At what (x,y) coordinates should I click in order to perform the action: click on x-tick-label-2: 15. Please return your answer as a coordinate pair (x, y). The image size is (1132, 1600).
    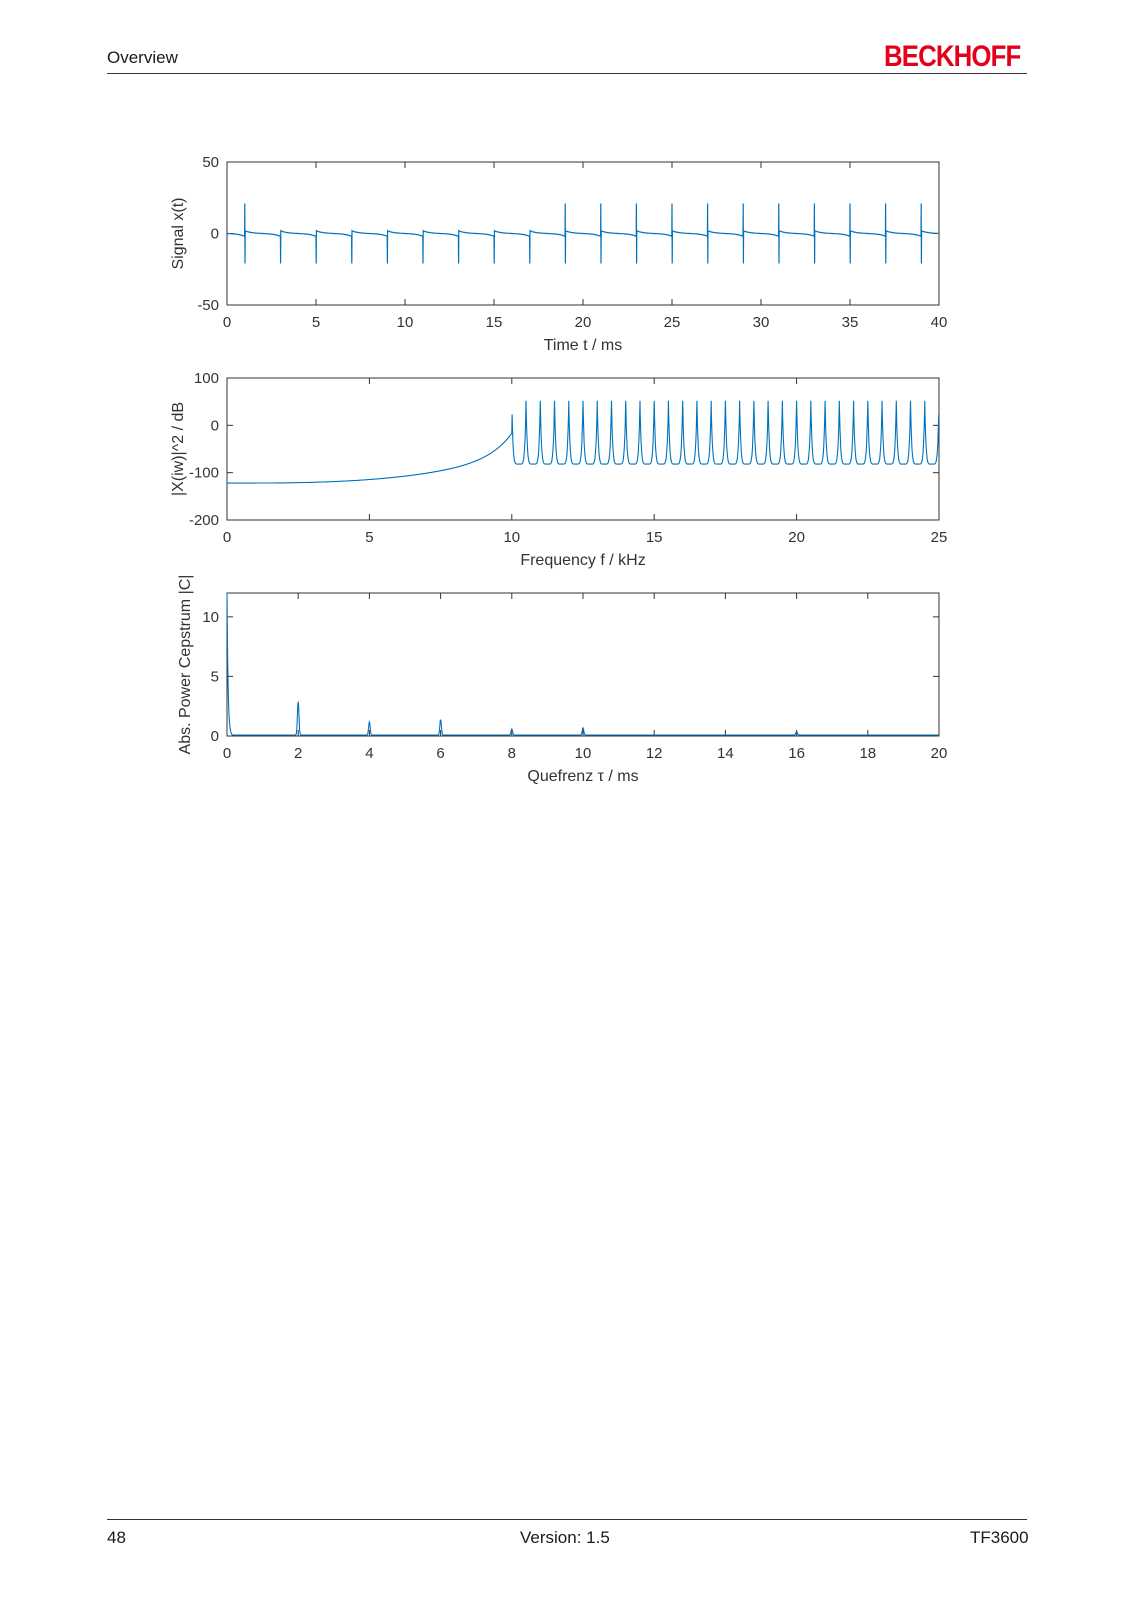
    Looking at the image, I should click on (654, 537).